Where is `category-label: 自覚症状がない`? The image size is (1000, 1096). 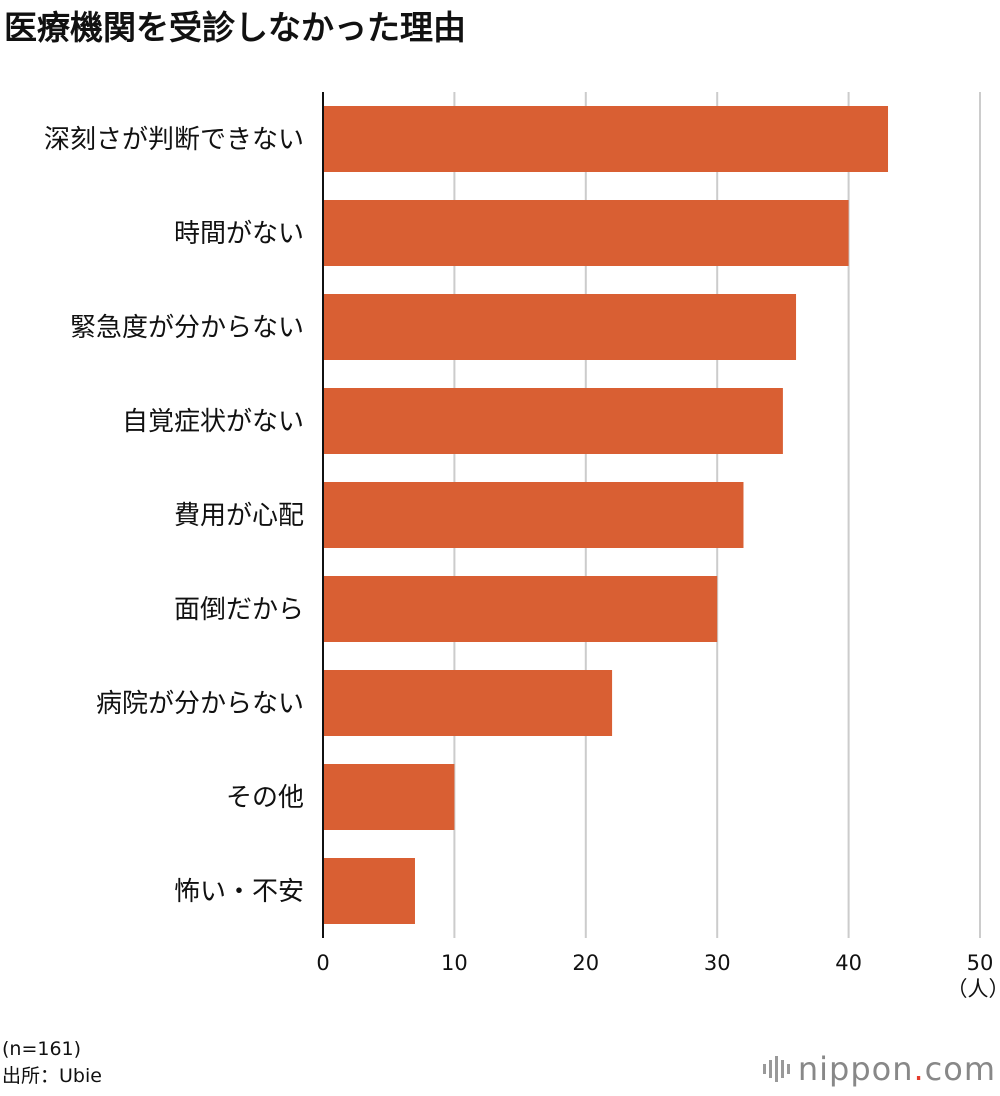 category-label: 自覚症状がない is located at coordinates (213, 422).